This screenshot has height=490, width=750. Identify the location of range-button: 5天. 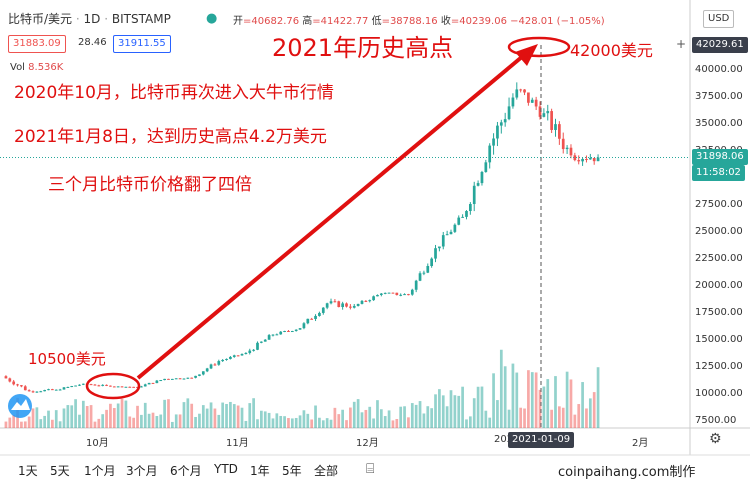
(60, 471).